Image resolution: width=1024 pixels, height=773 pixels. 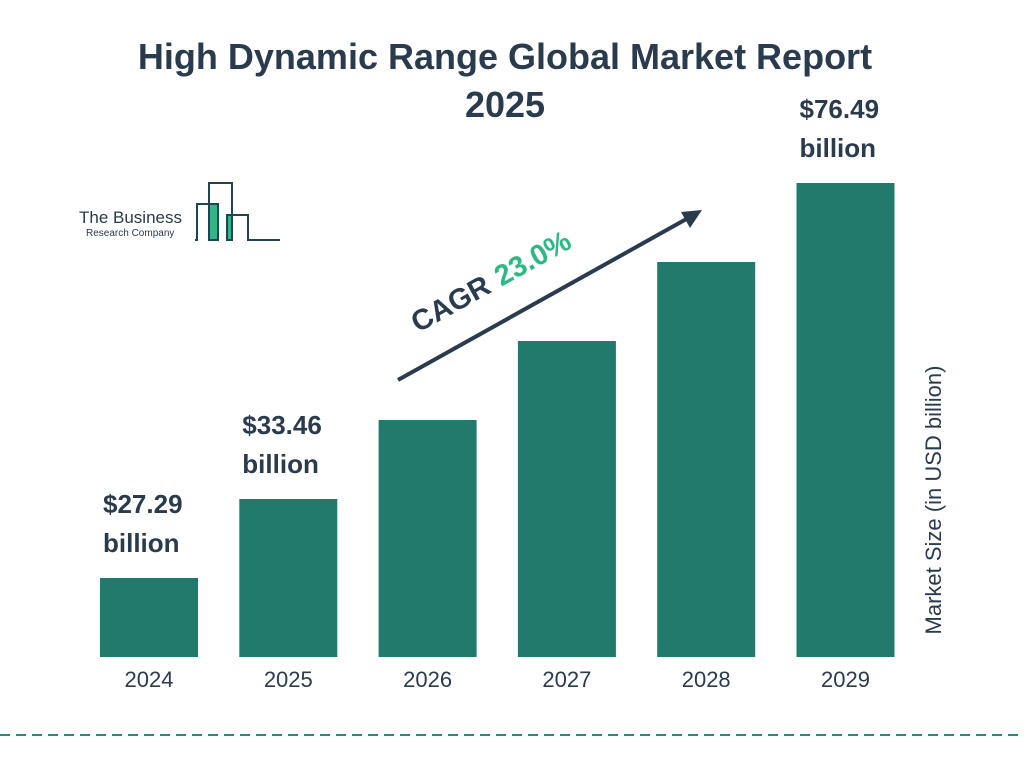 What do you see at coordinates (427, 538) in the screenshot?
I see `bar-2026` at bounding box center [427, 538].